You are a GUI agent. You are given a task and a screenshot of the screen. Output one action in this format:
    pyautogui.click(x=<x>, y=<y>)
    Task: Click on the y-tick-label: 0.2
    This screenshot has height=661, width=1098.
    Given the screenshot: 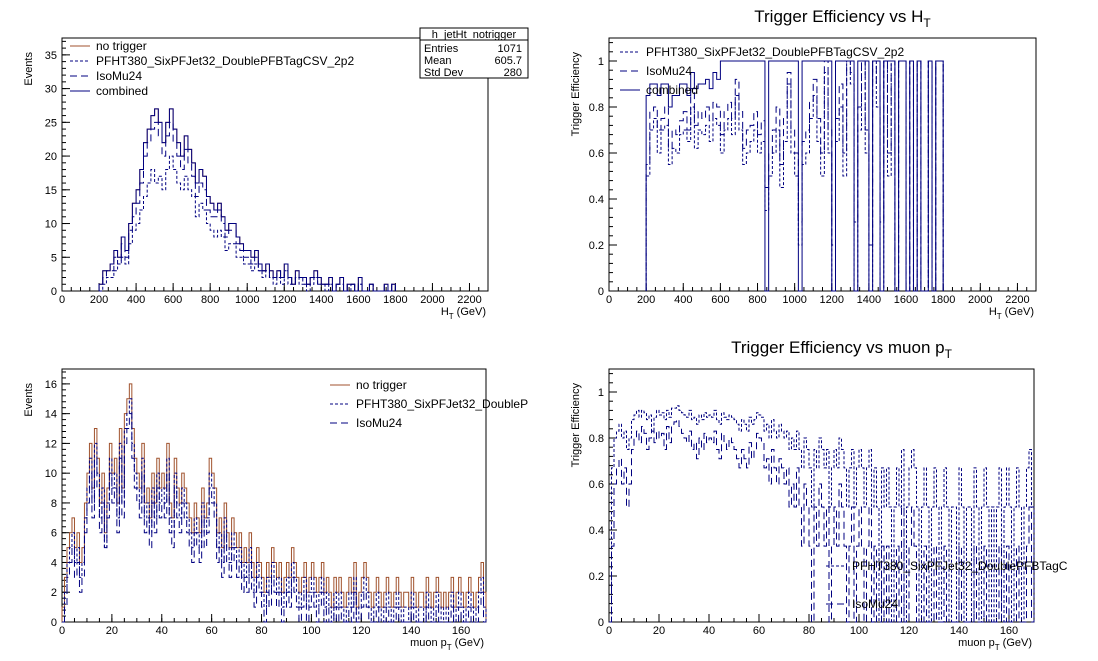 What is the action you would take?
    pyautogui.click(x=596, y=246)
    